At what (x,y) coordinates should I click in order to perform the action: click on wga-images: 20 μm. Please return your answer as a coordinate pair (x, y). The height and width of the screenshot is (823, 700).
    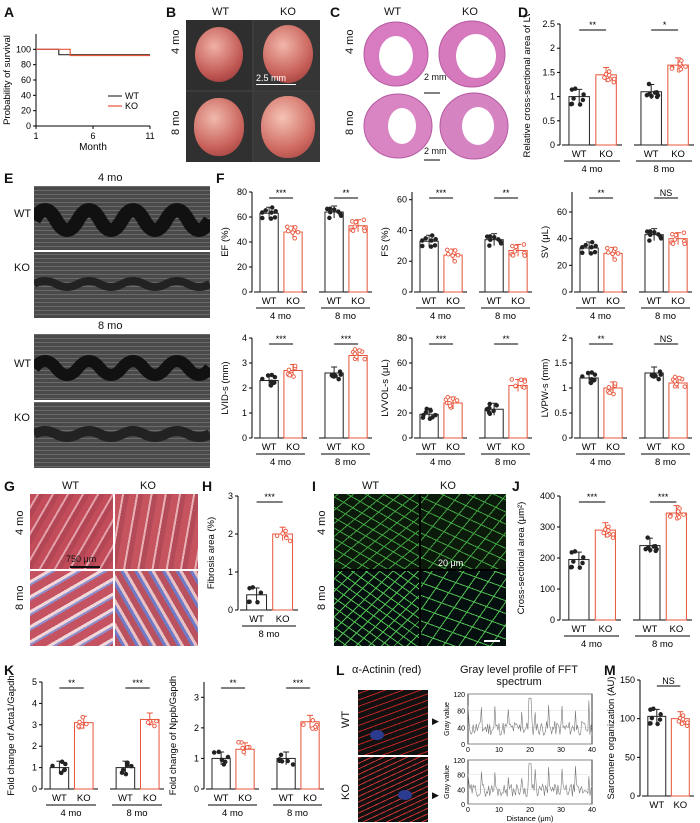
    Looking at the image, I should click on (420, 570).